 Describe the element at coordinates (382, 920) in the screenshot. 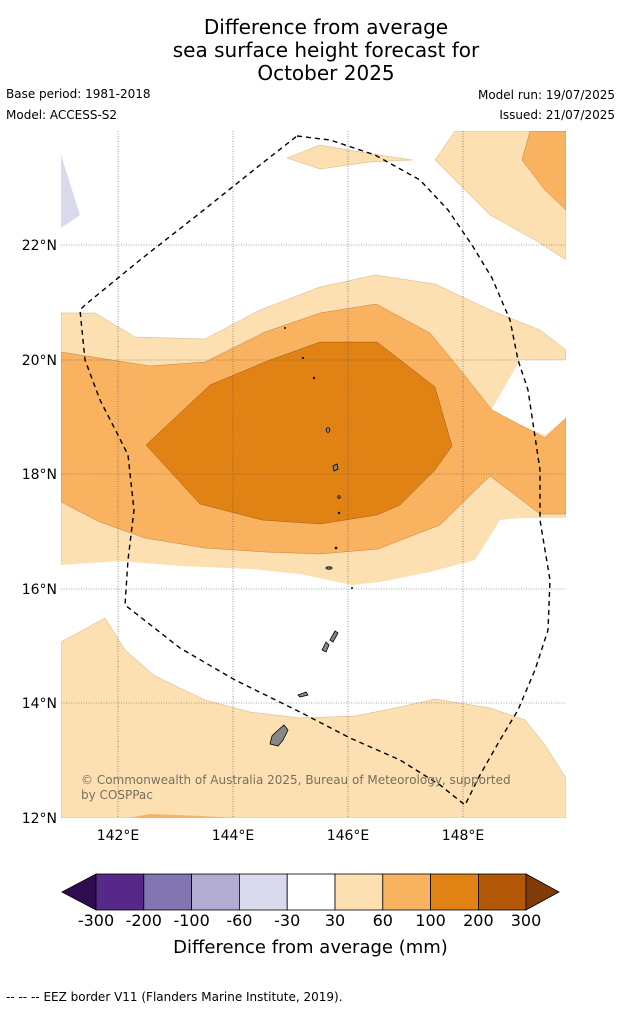

I see `colorbar-tick: 60` at that location.